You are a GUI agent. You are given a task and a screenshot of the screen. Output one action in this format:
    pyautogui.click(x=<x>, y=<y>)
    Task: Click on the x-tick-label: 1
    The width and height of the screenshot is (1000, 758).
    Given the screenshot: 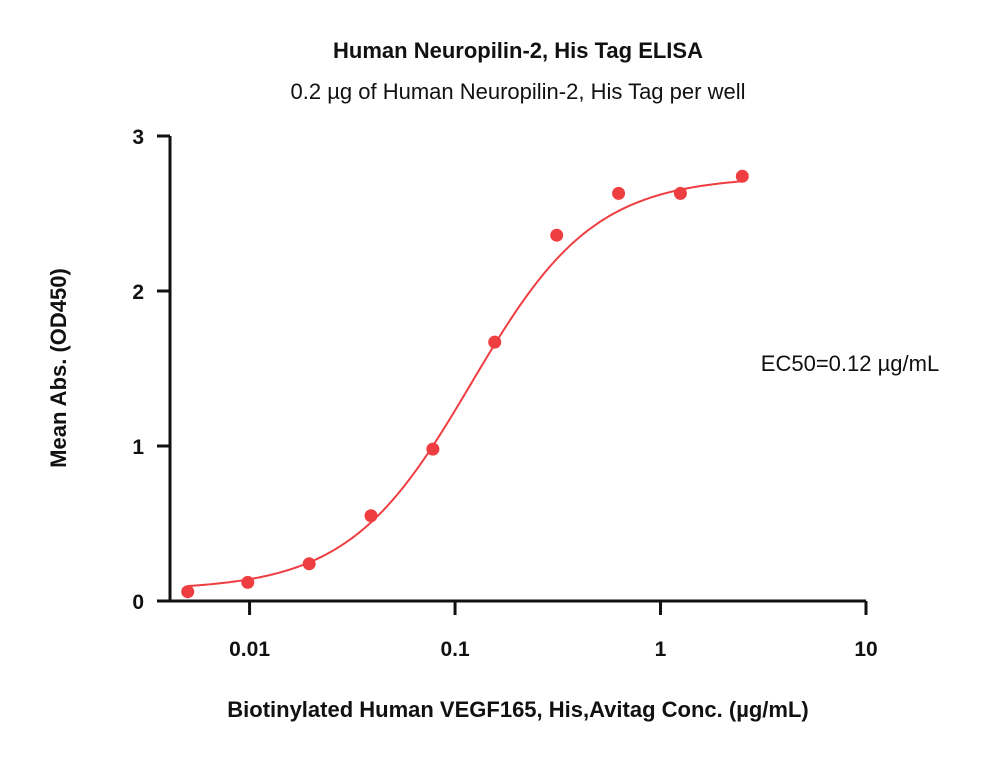 What is the action you would take?
    pyautogui.click(x=661, y=649)
    